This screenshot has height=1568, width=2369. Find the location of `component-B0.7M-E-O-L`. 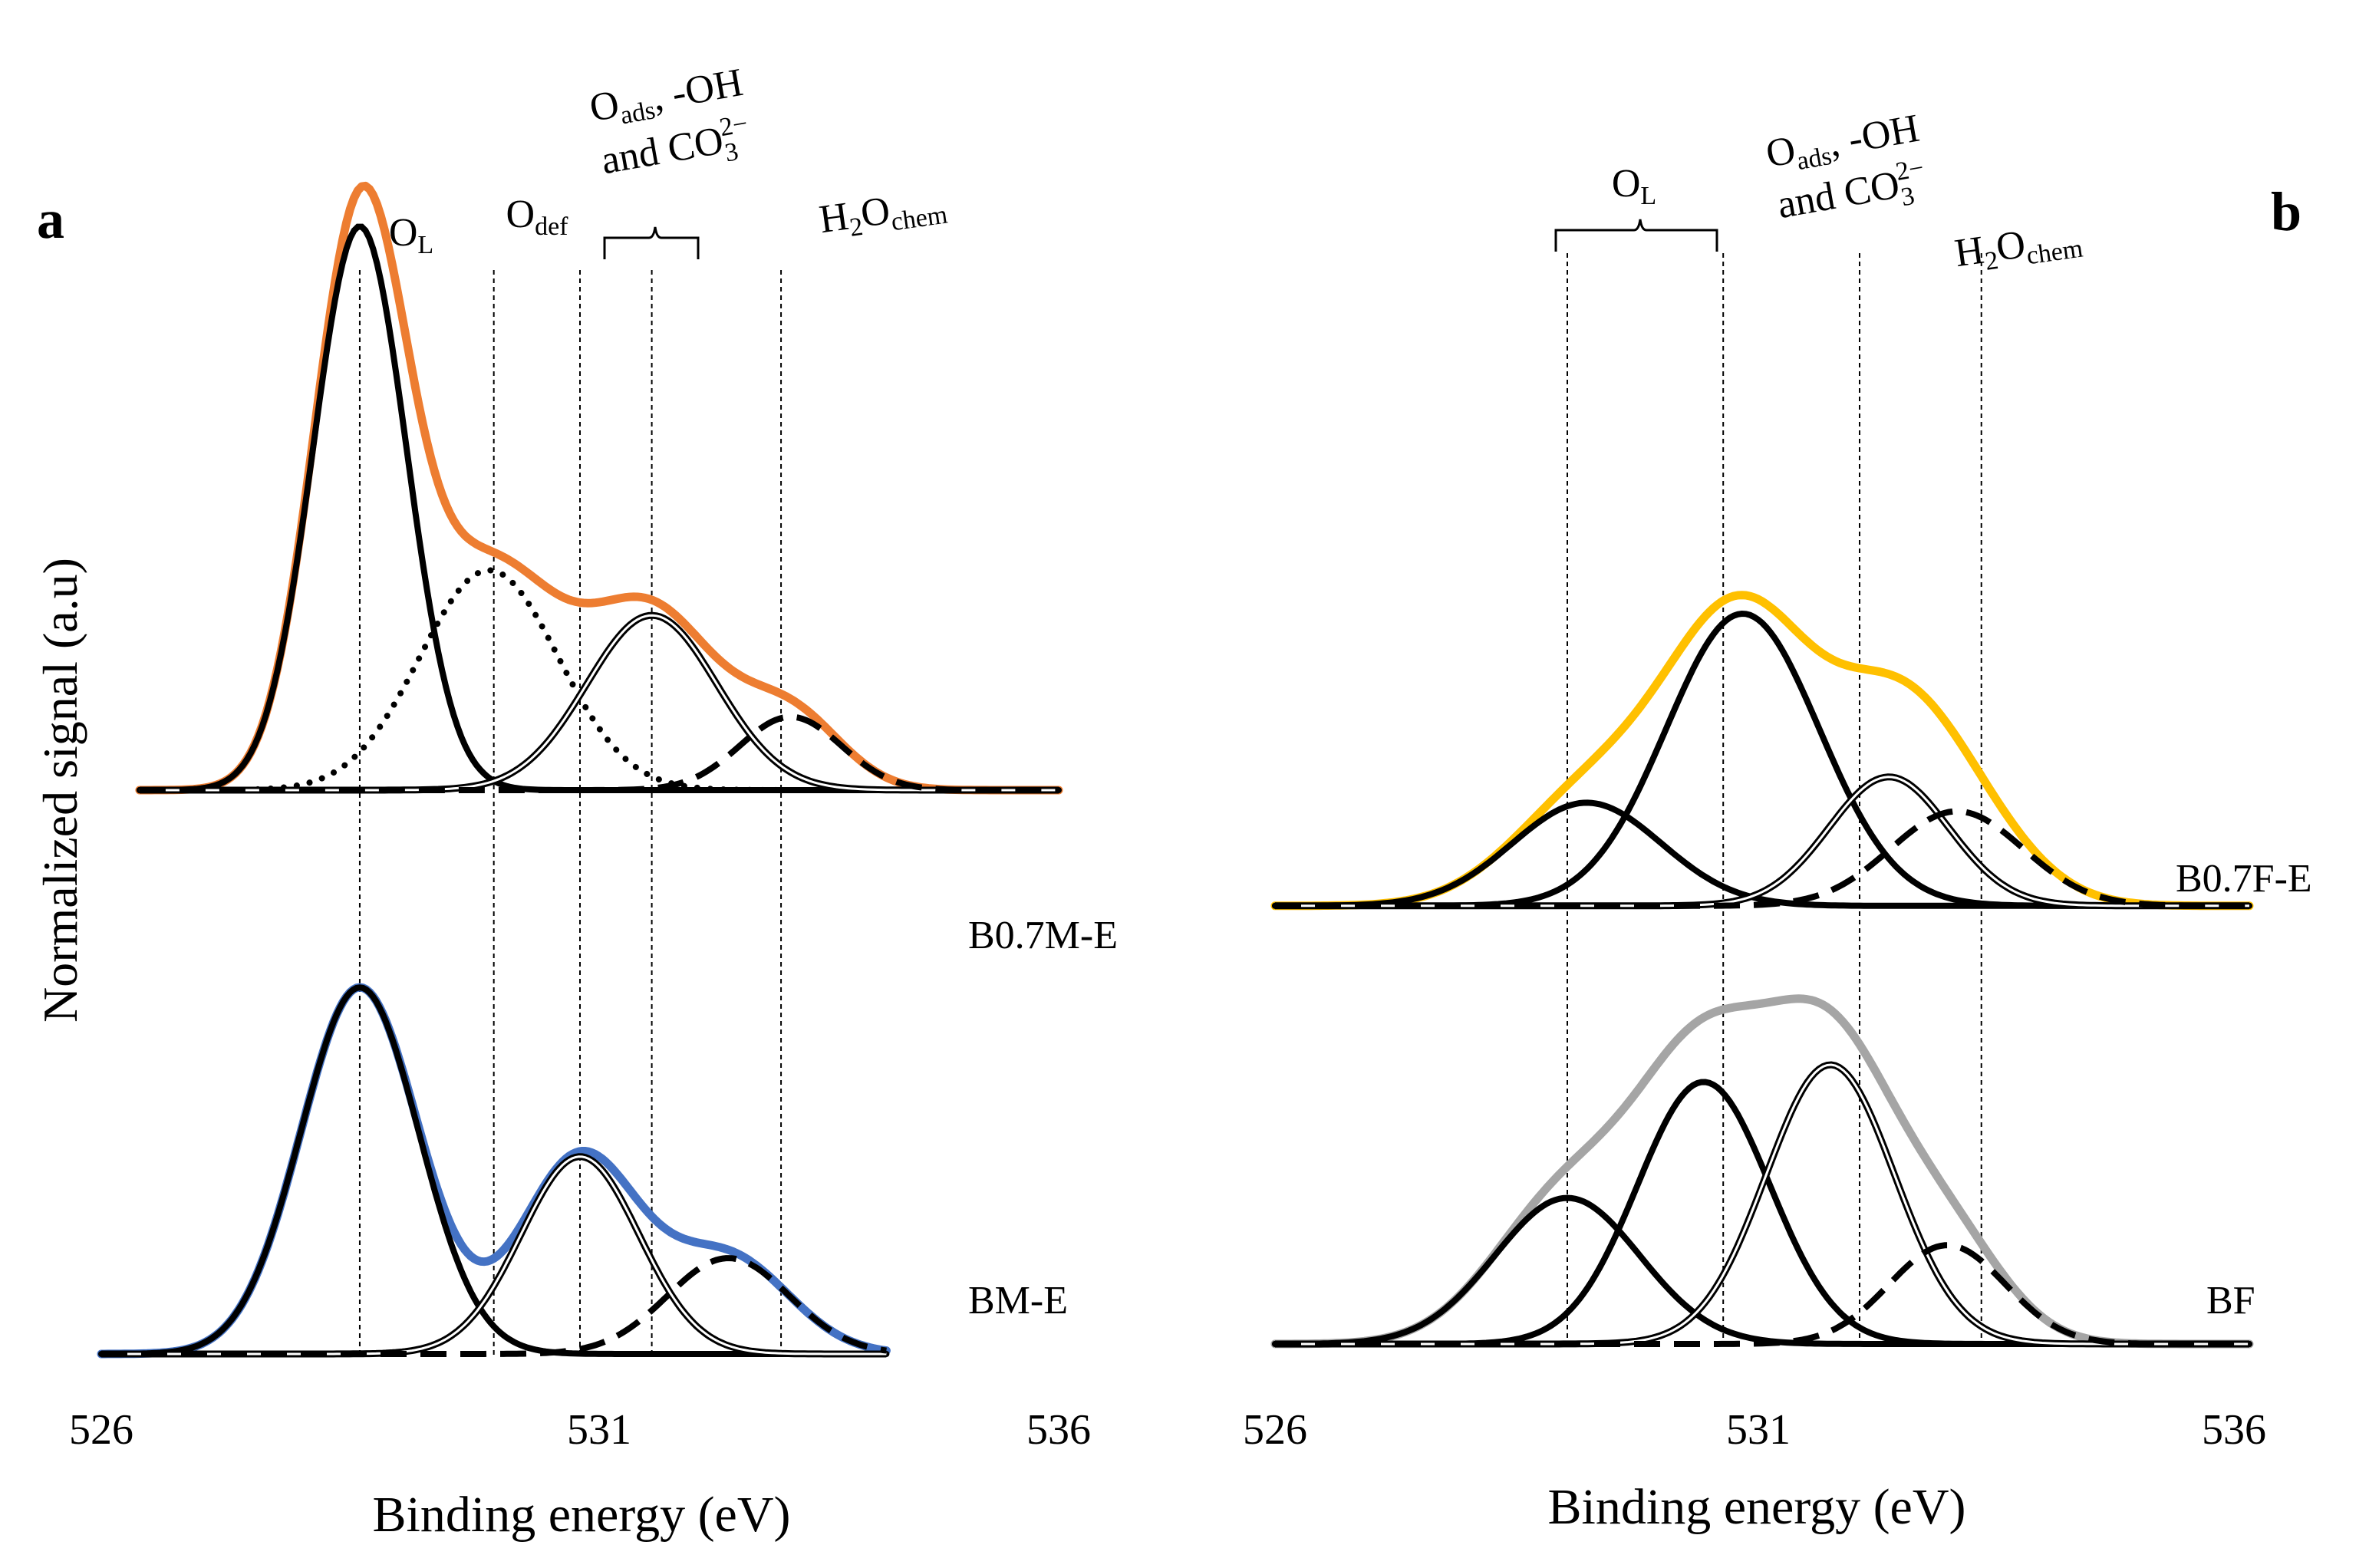

component-B0.7M-E-O-L is located at coordinates (599, 508).